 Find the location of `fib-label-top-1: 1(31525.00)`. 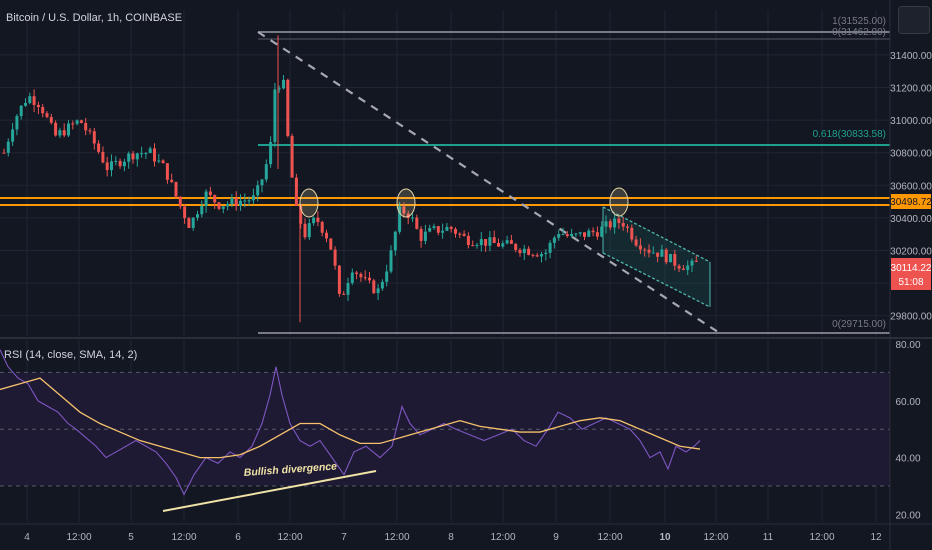

fib-label-top-1: 1(31525.00) is located at coordinates (859, 21).